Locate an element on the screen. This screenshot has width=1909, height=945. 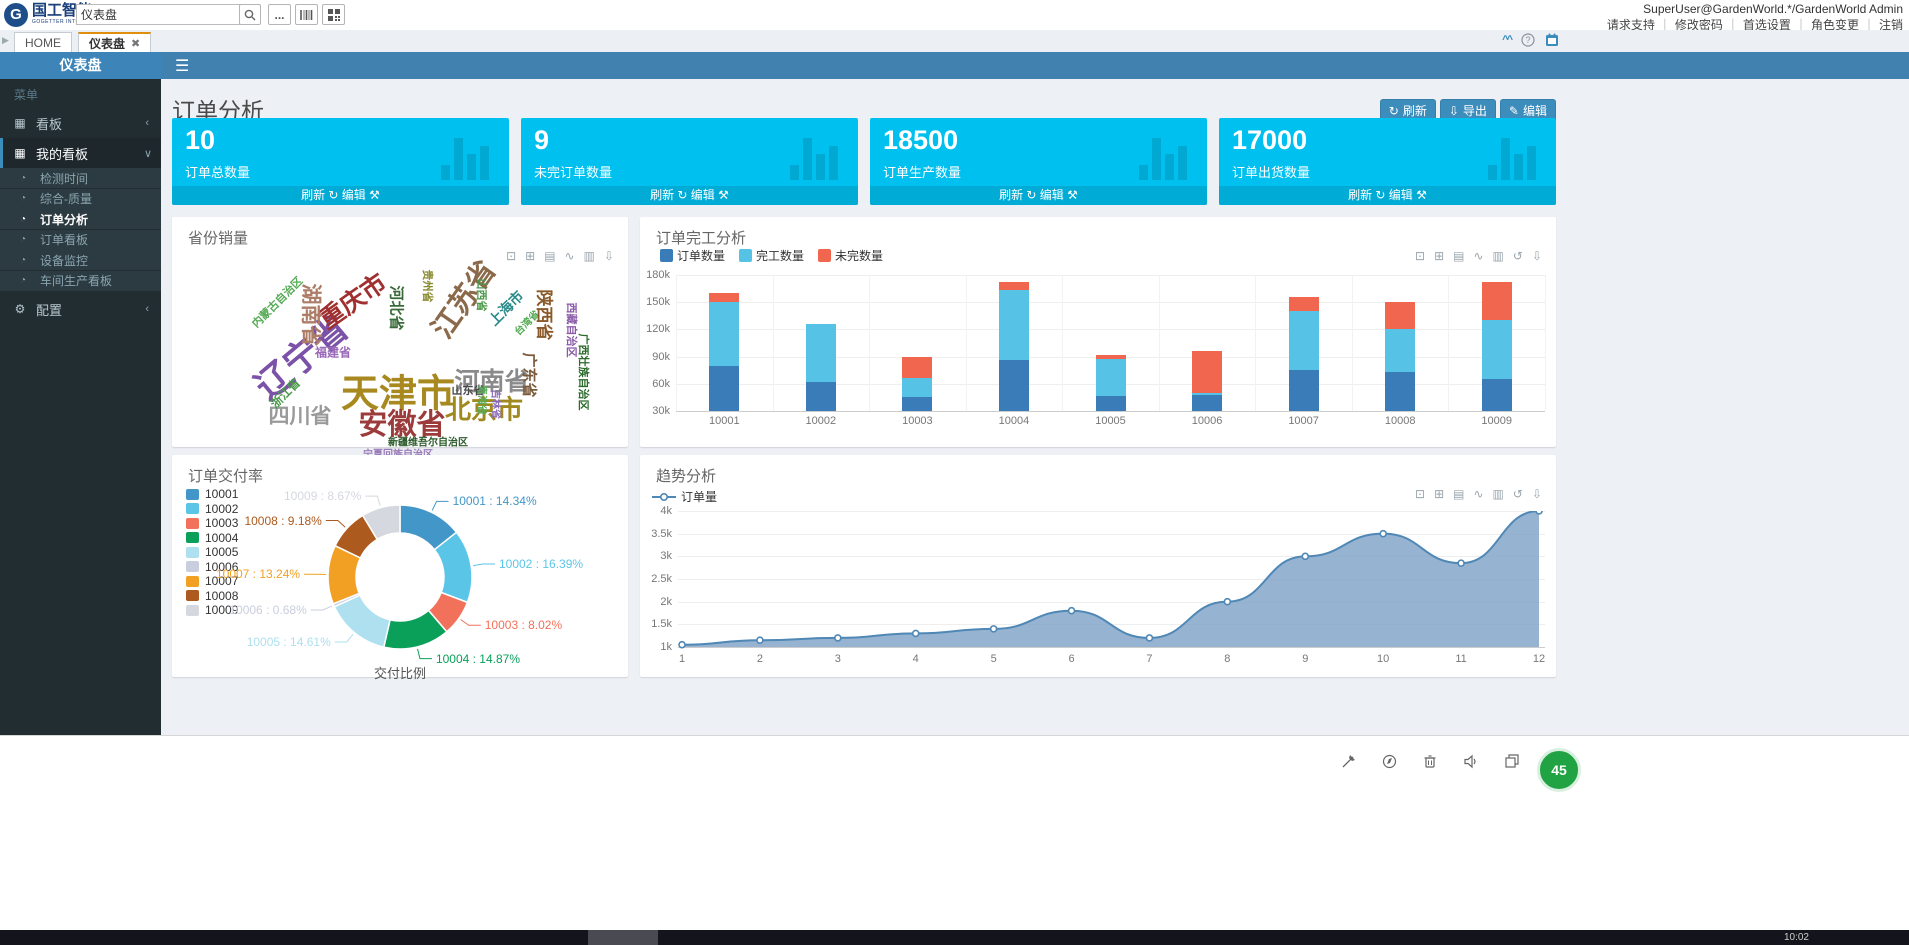
sidebar-subitem-检测时间: ◔ 检测时间 is located at coordinates (80, 178).